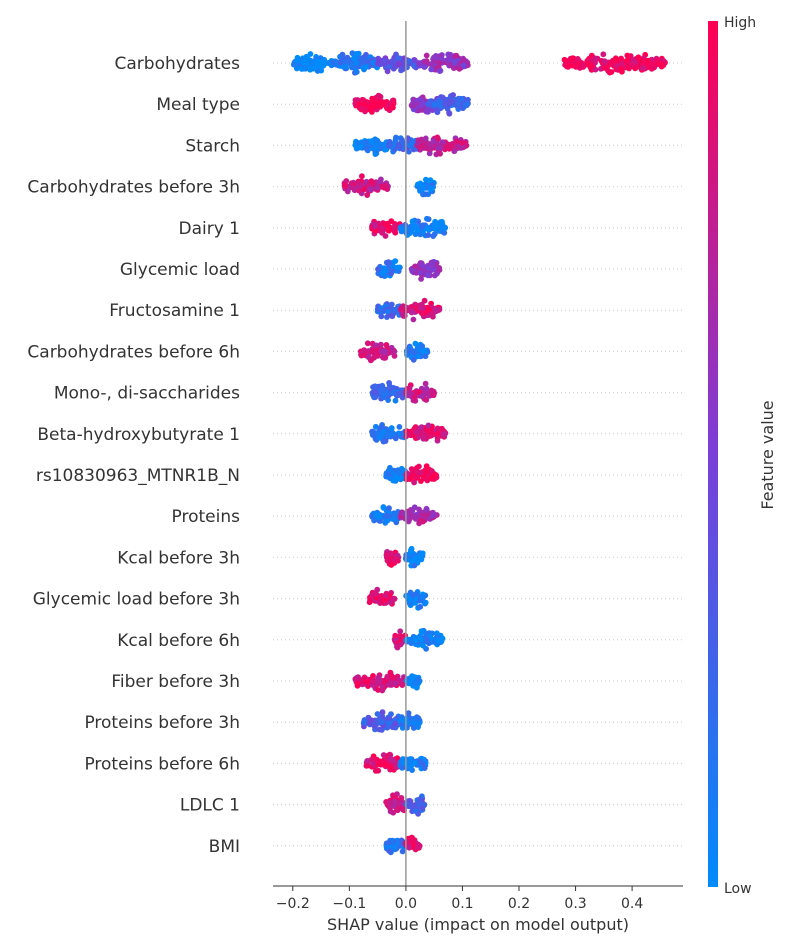 The width and height of the screenshot is (800, 950). Describe the element at coordinates (462, 904) in the screenshot. I see `x-tick-label: 0.1` at that location.